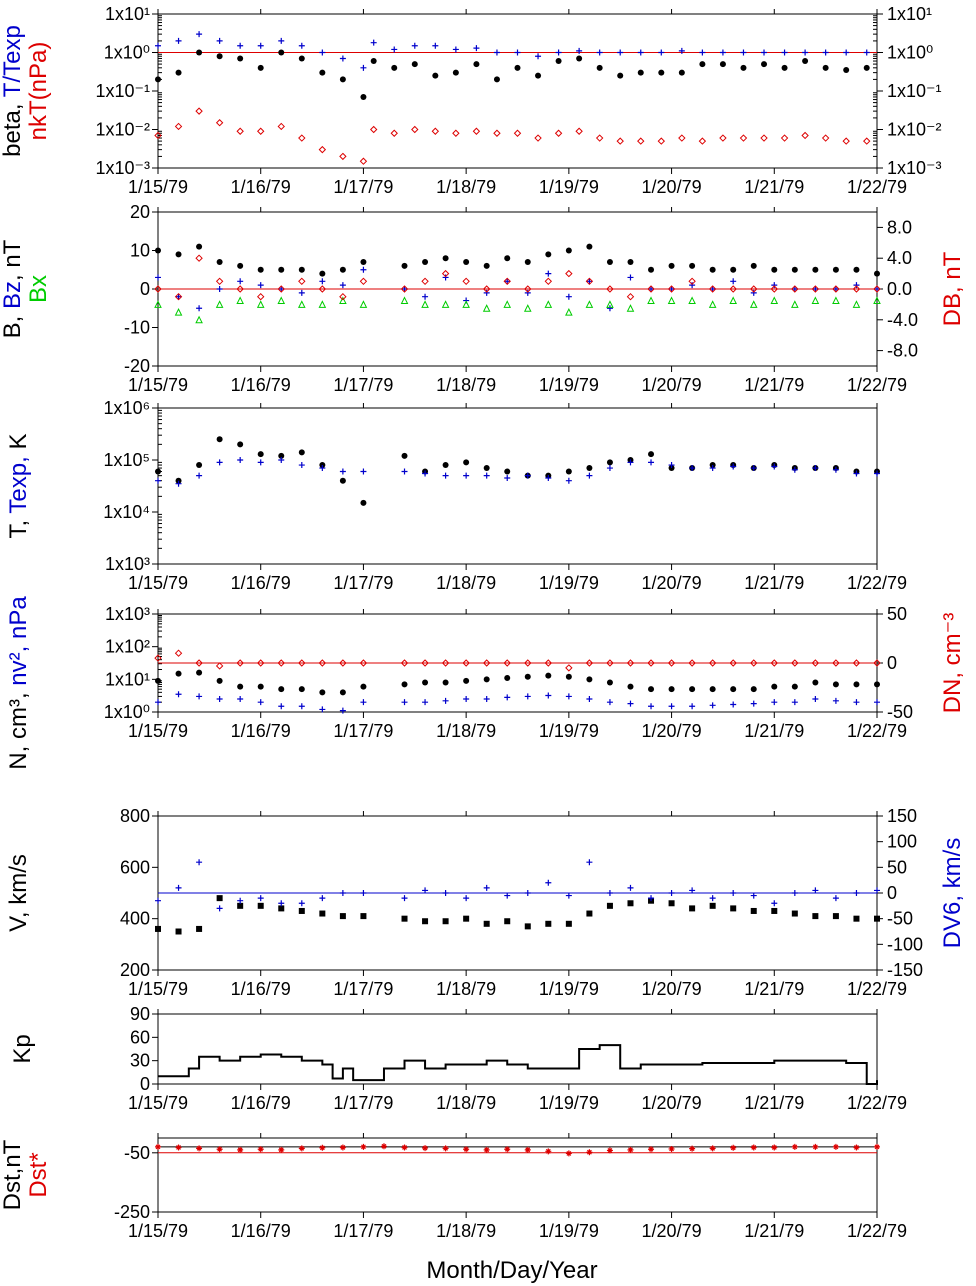 This screenshot has height=1286, width=976. I want to click on bfield-y2label-part-0: DB, nT, so click(952, 288).